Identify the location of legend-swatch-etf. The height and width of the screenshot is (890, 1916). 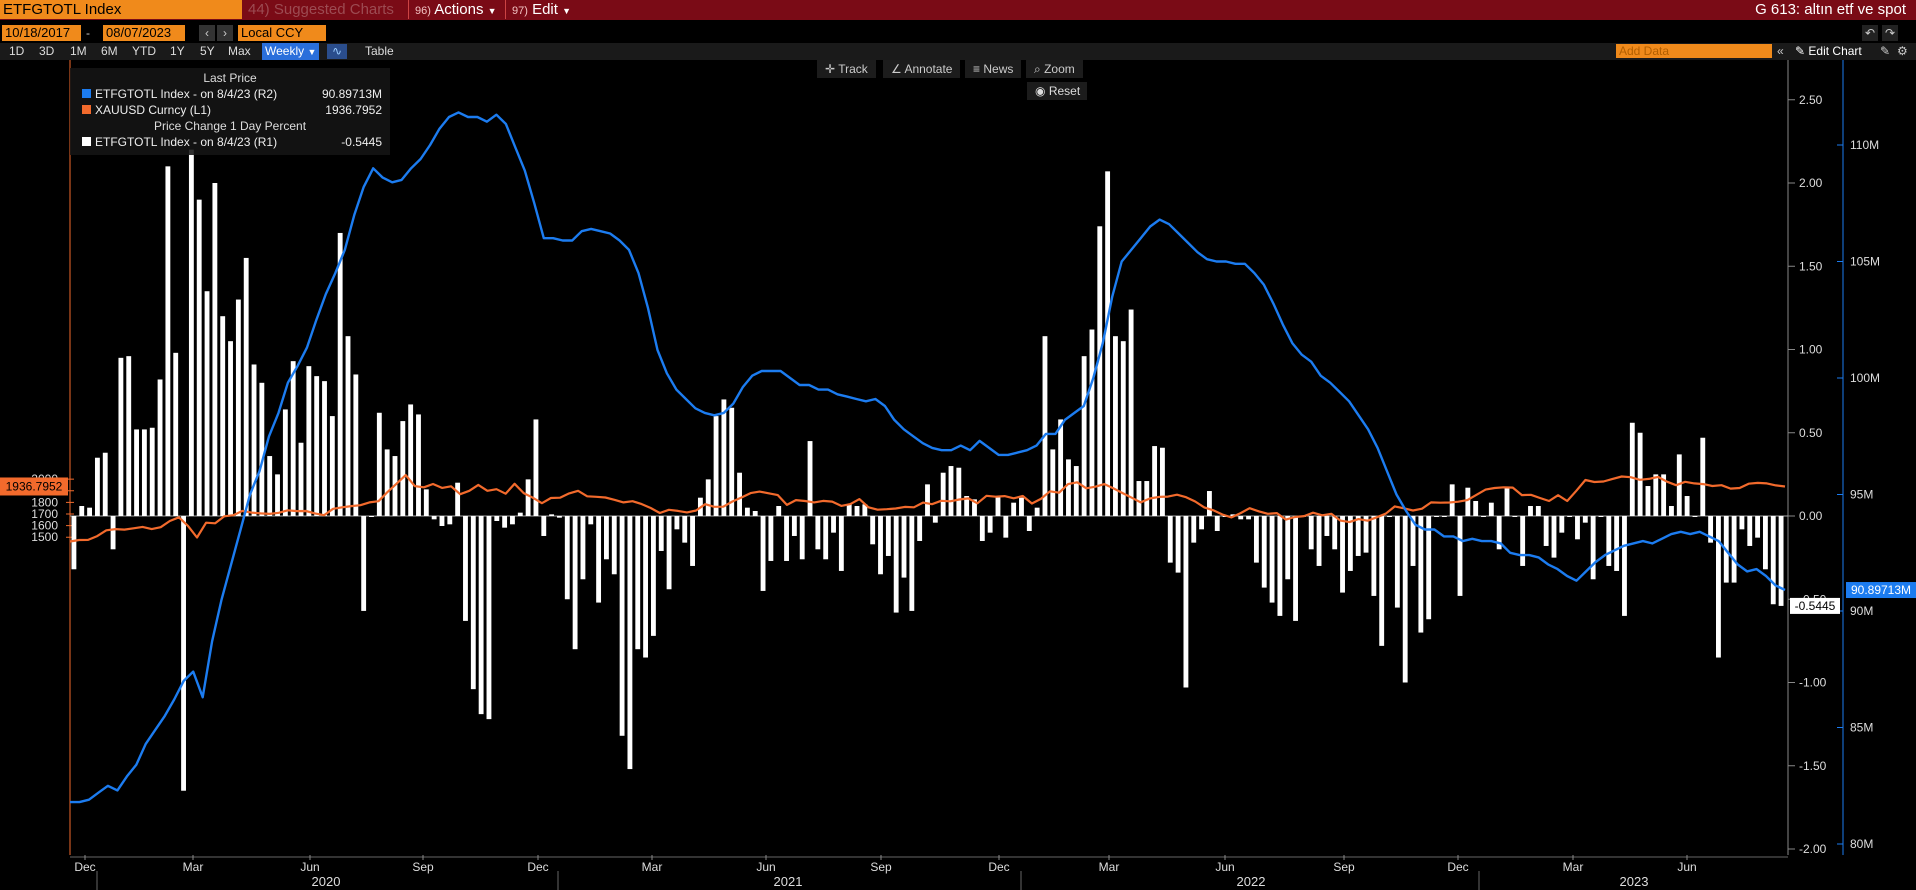
(86, 93).